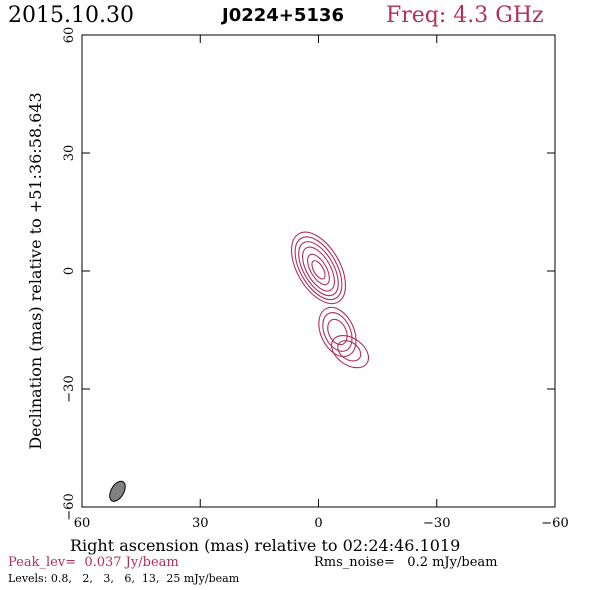  What do you see at coordinates (282, 15) in the screenshot?
I see `source-name: J0224+5136` at bounding box center [282, 15].